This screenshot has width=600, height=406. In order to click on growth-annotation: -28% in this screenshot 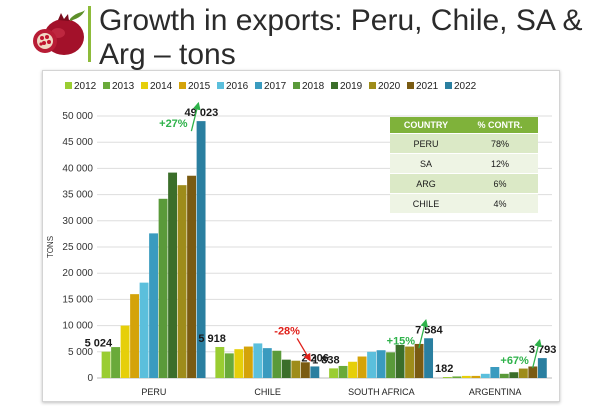, I will do `click(287, 331)`.